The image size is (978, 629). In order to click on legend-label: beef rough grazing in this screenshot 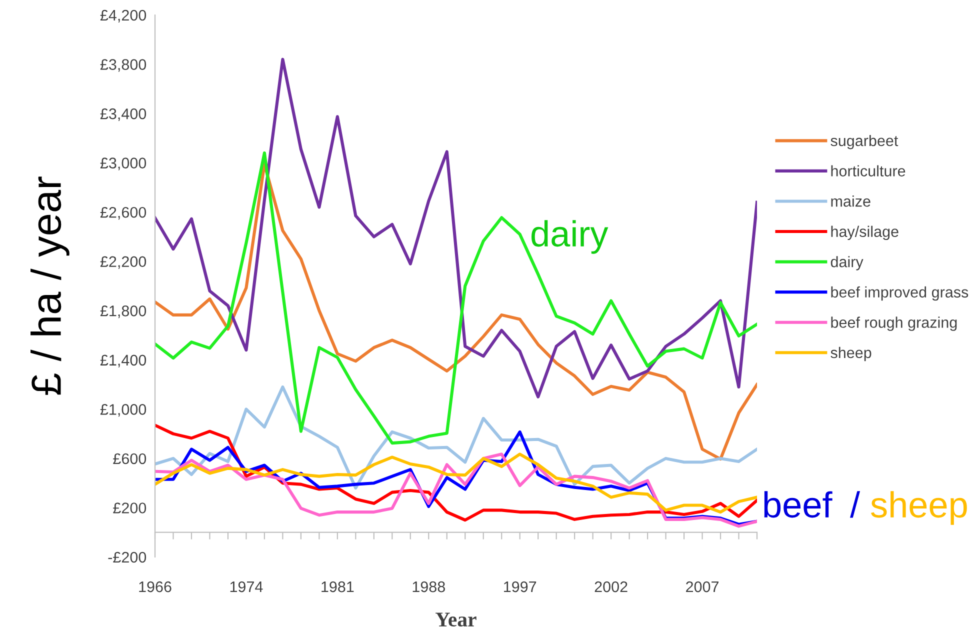, I will do `click(894, 323)`.